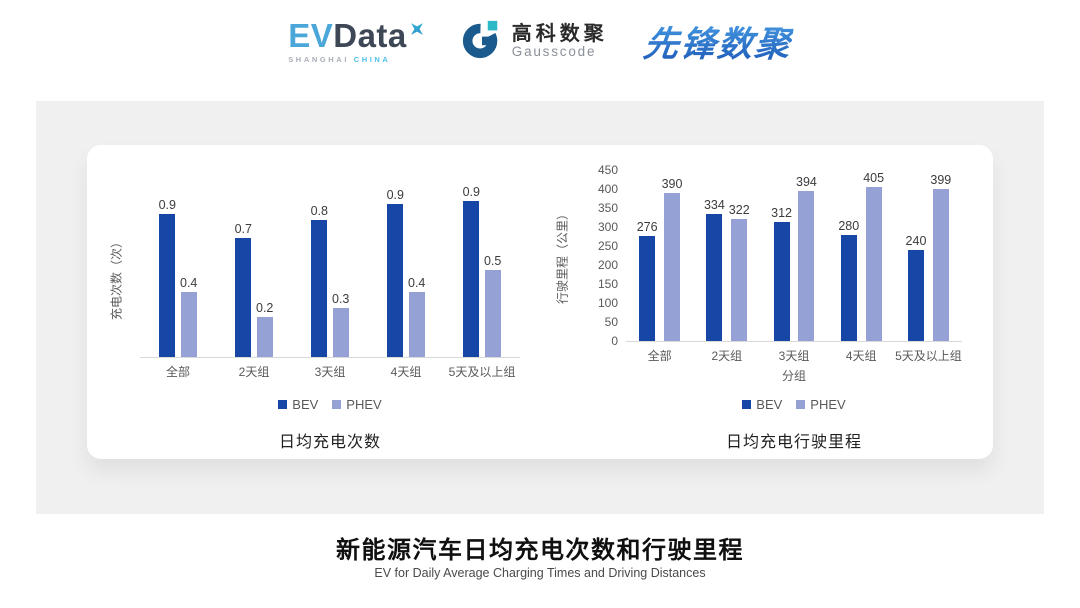 Image resolution: width=1080 pixels, height=608 pixels. What do you see at coordinates (607, 189) in the screenshot?
I see `y-tick-label: 400` at bounding box center [607, 189].